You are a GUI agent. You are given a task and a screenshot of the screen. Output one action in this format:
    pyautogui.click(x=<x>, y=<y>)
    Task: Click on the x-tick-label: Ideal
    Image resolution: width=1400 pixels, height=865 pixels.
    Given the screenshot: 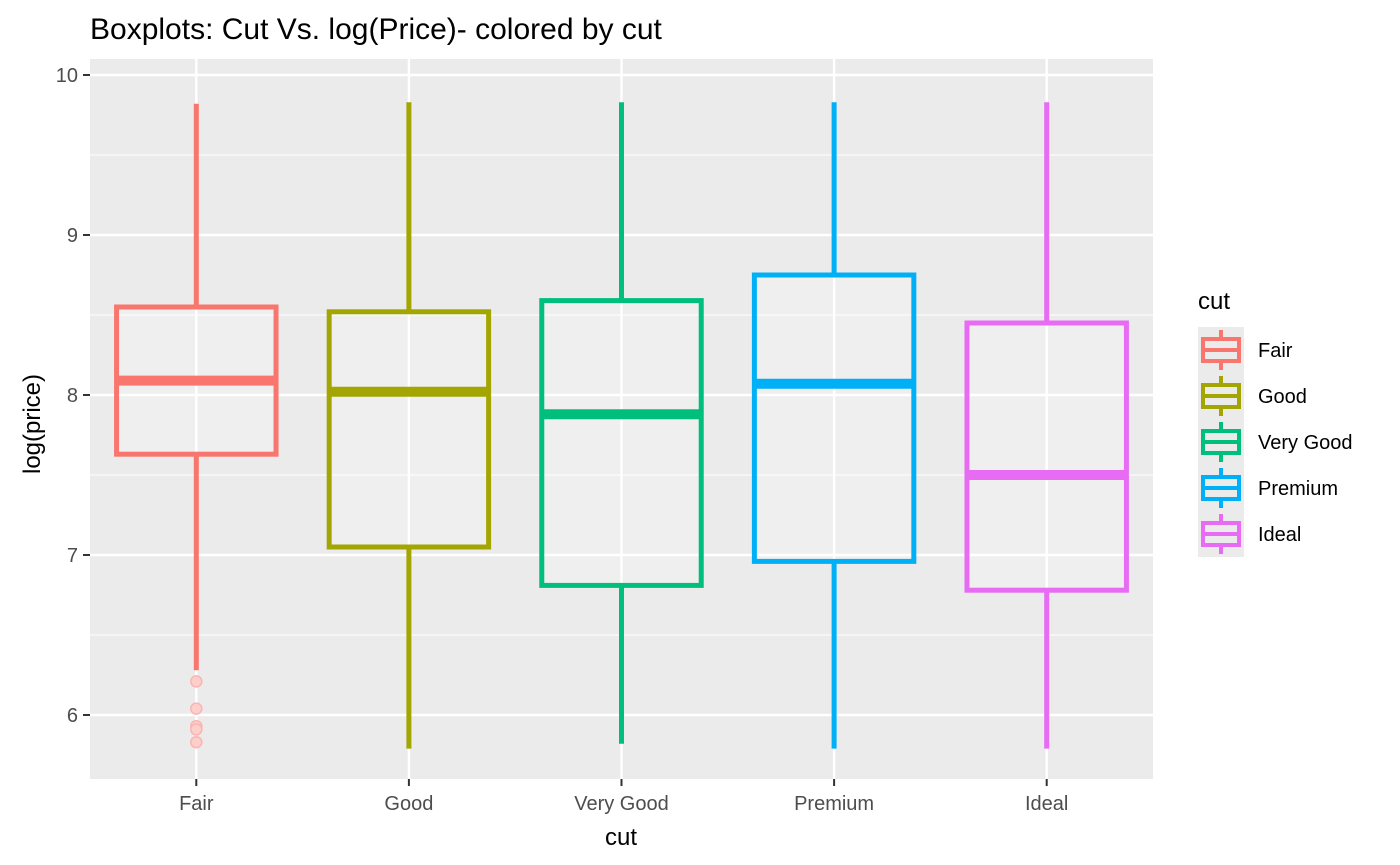 What is the action you would take?
    pyautogui.click(x=1046, y=804)
    